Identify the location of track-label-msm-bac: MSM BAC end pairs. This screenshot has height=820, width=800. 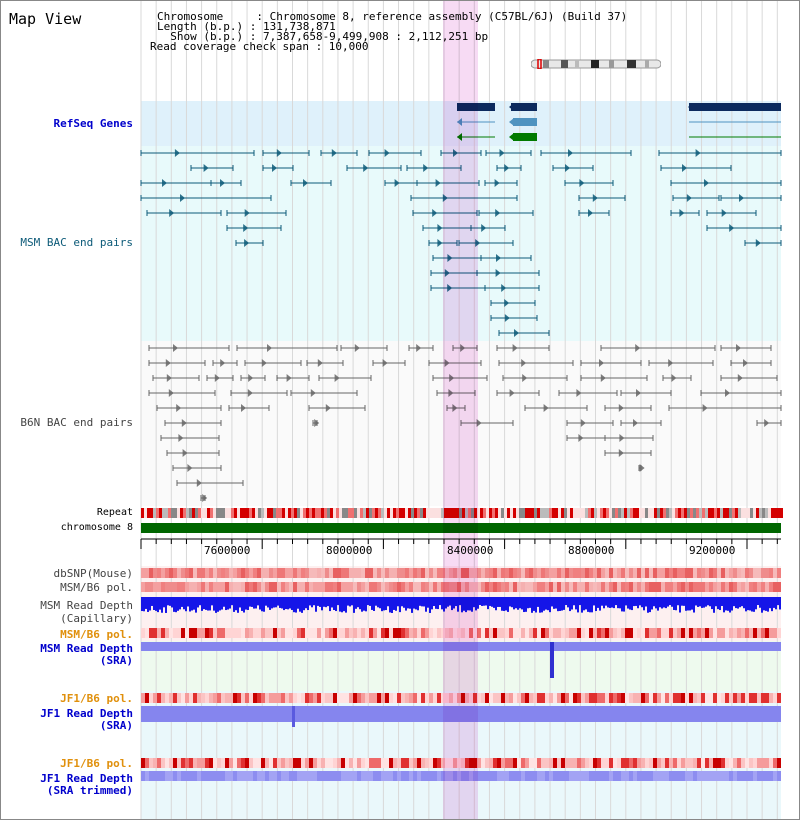
(76, 242).